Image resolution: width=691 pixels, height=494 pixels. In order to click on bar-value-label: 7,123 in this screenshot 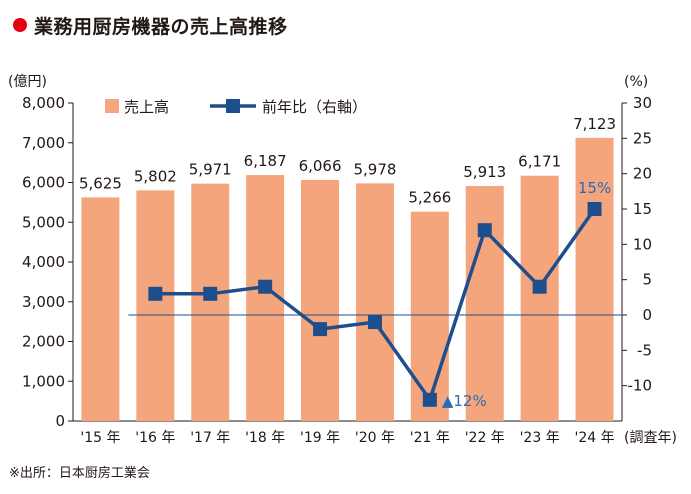, I will do `click(594, 124)`.